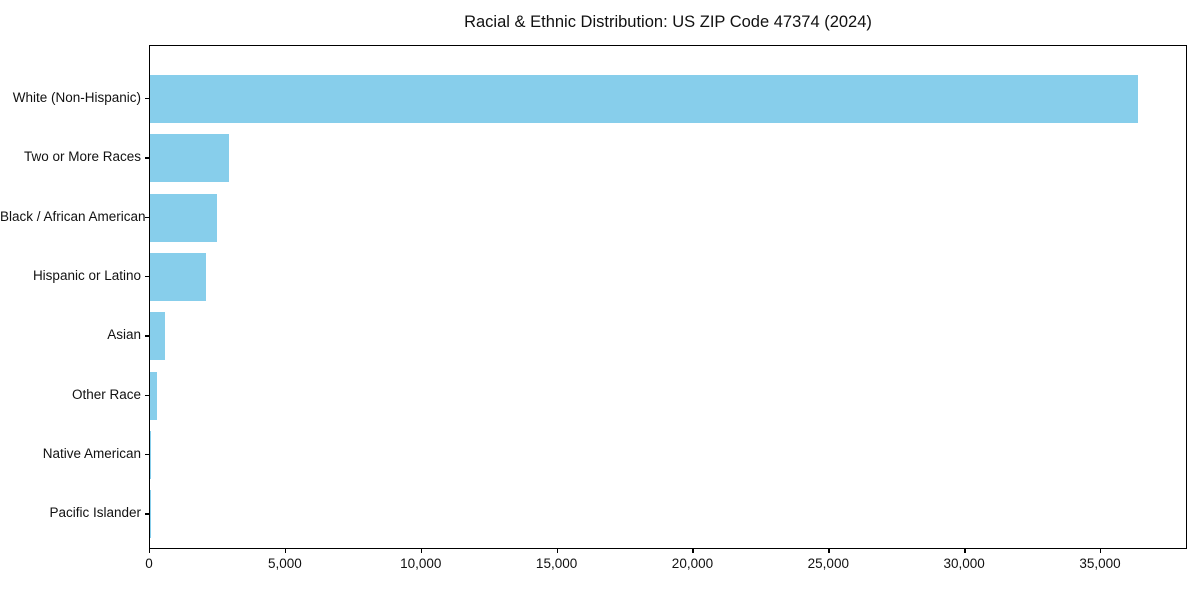  Describe the element at coordinates (76, 97) in the screenshot. I see `y-tick-label: White (Non-Hispanic)` at that location.